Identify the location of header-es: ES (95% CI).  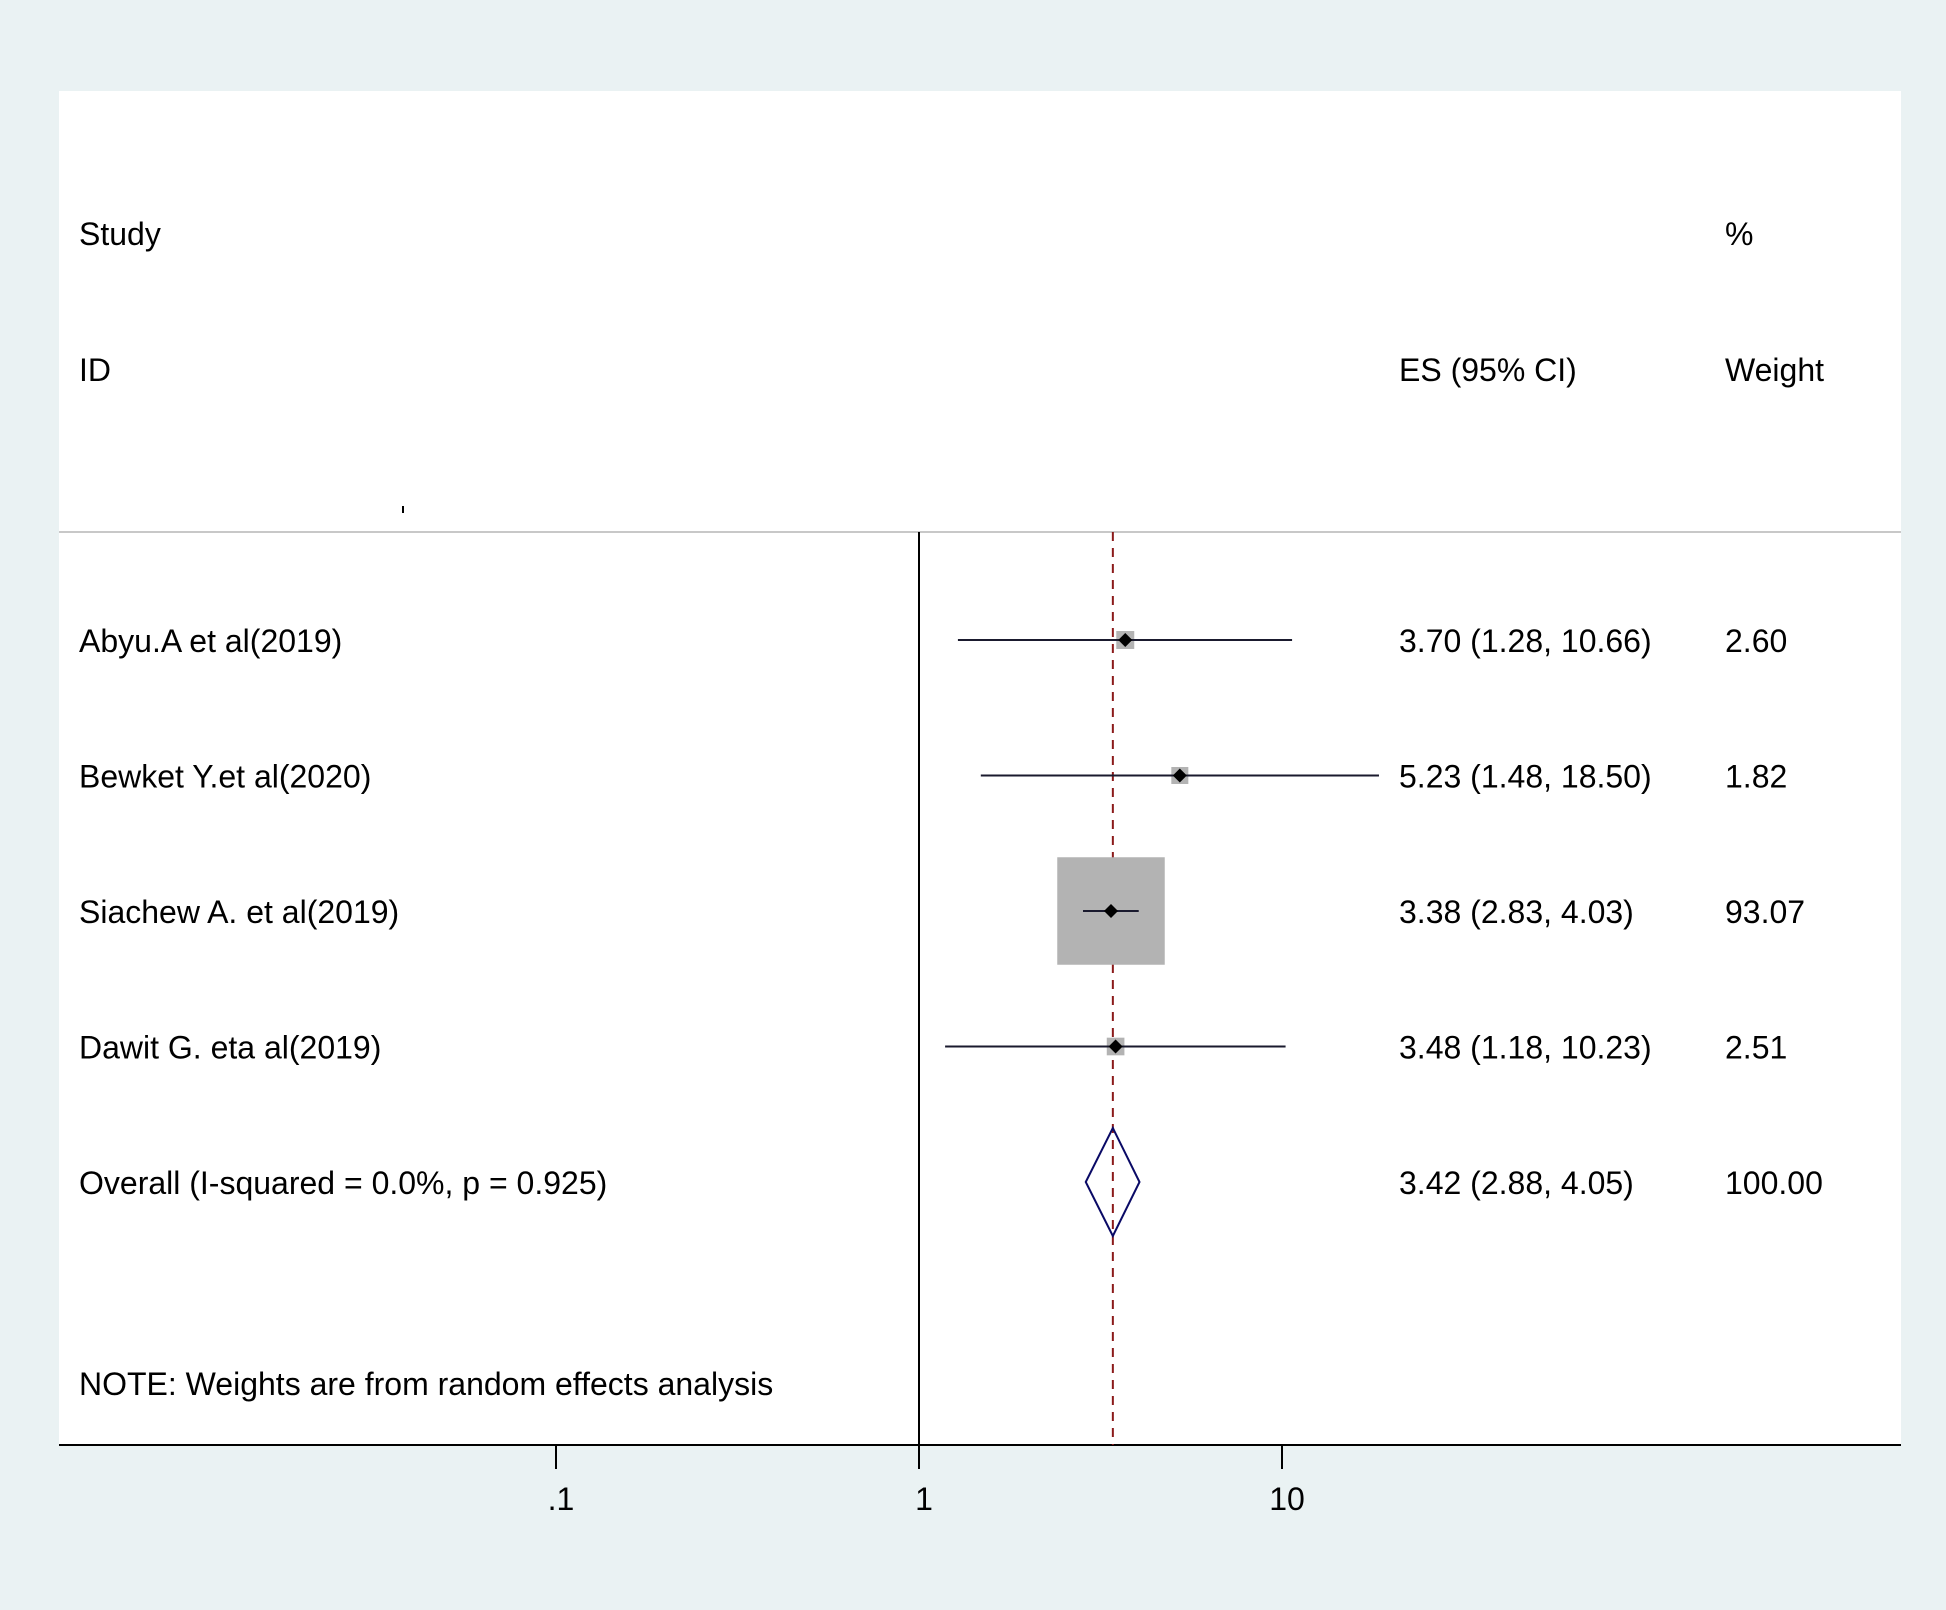
(1488, 370).